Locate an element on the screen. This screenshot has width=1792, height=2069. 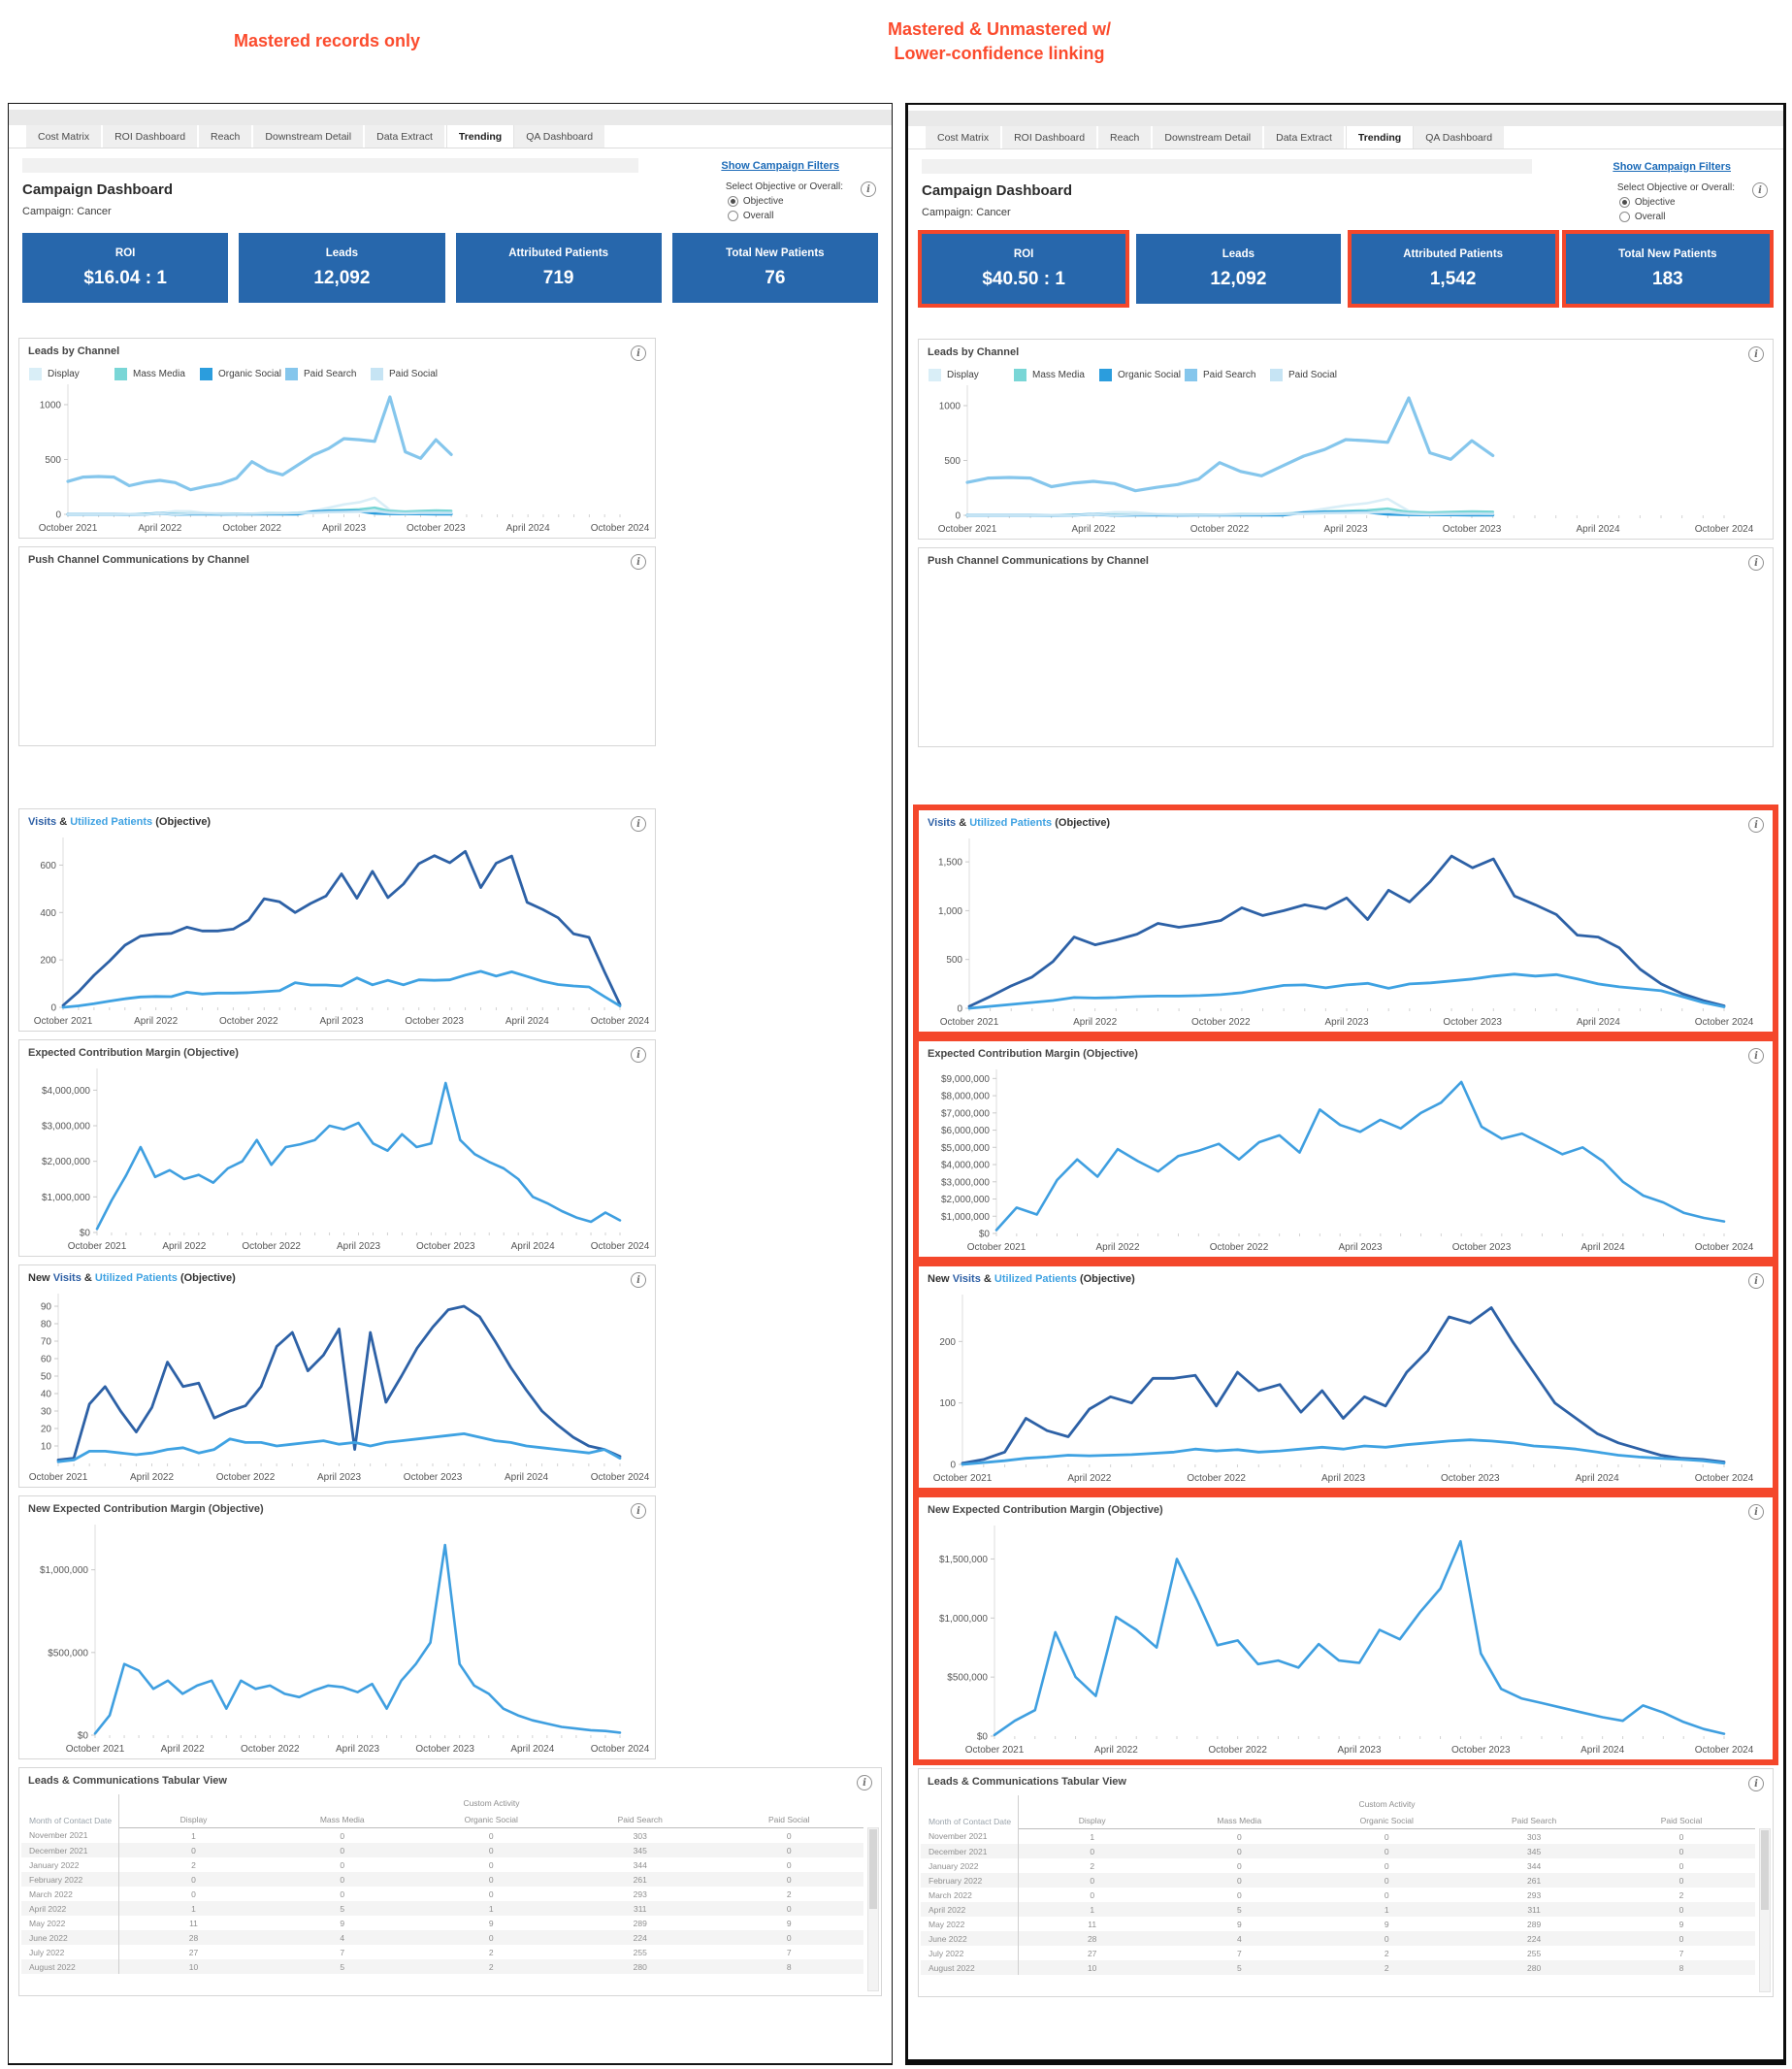
panel-title-part: & is located at coordinates (964, 823).